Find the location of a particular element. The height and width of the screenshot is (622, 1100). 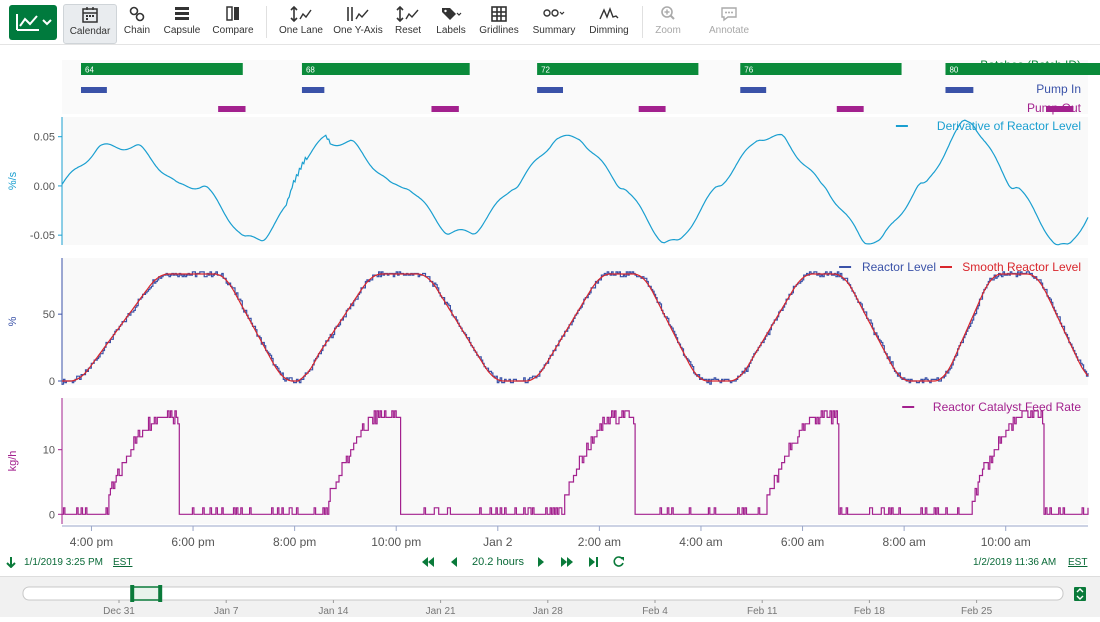

gridlines-icon is located at coordinates (499, 14).